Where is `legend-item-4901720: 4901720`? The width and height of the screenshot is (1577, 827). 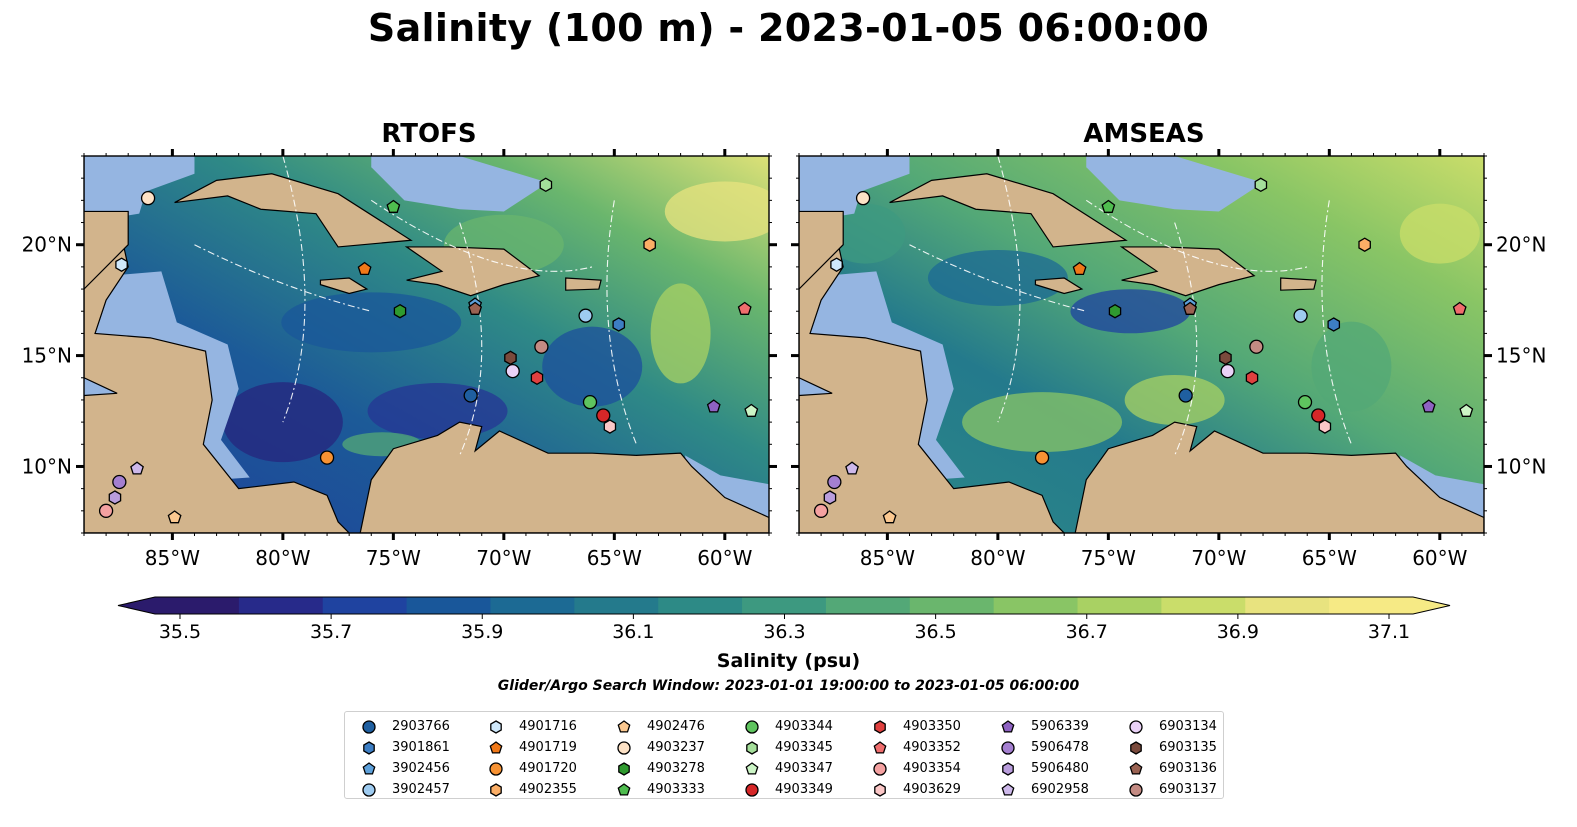
legend-item-4901720: 4901720 is located at coordinates (531, 768).